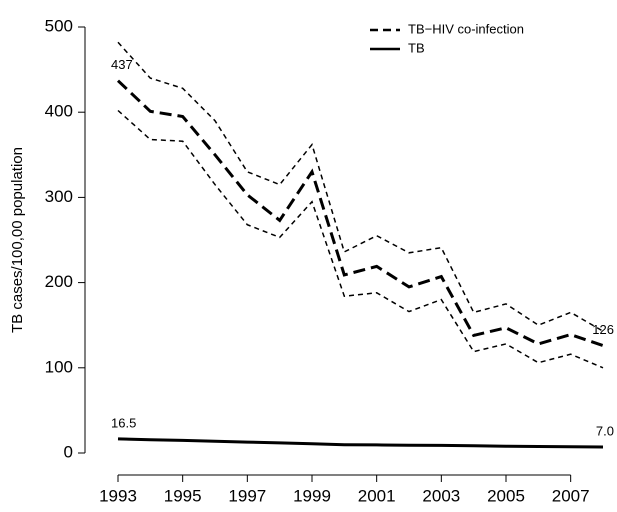 This screenshot has height=512, width=617. Describe the element at coordinates (59, 111) in the screenshot. I see `y-tick-label: 400` at that location.